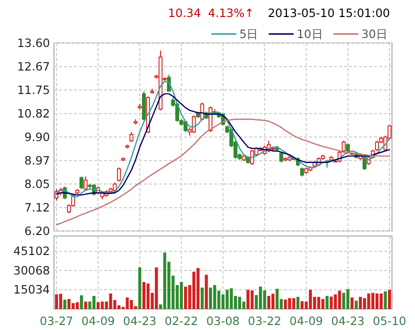 The width and height of the screenshot is (415, 330). Describe the element at coordinates (37, 231) in the screenshot. I see `y-tick-label: 6.20` at that location.